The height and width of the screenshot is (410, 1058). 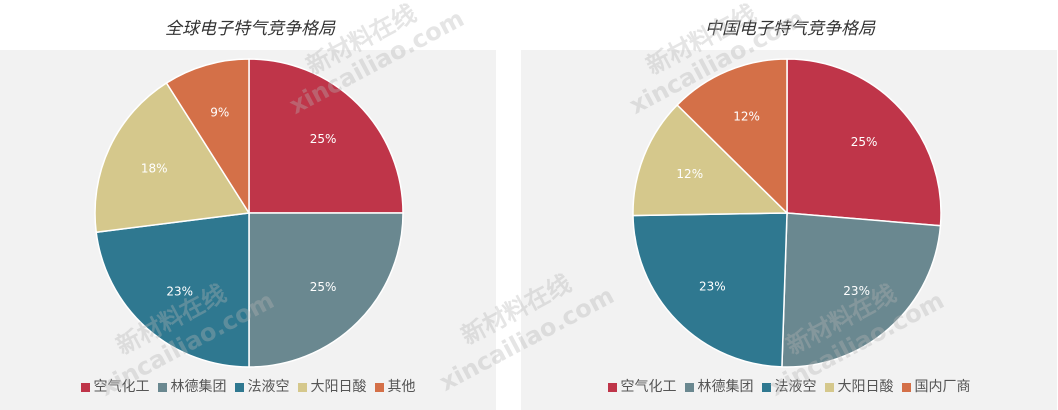 What do you see at coordinates (154, 168) in the screenshot?
I see `slice-data-label: 18%` at bounding box center [154, 168].